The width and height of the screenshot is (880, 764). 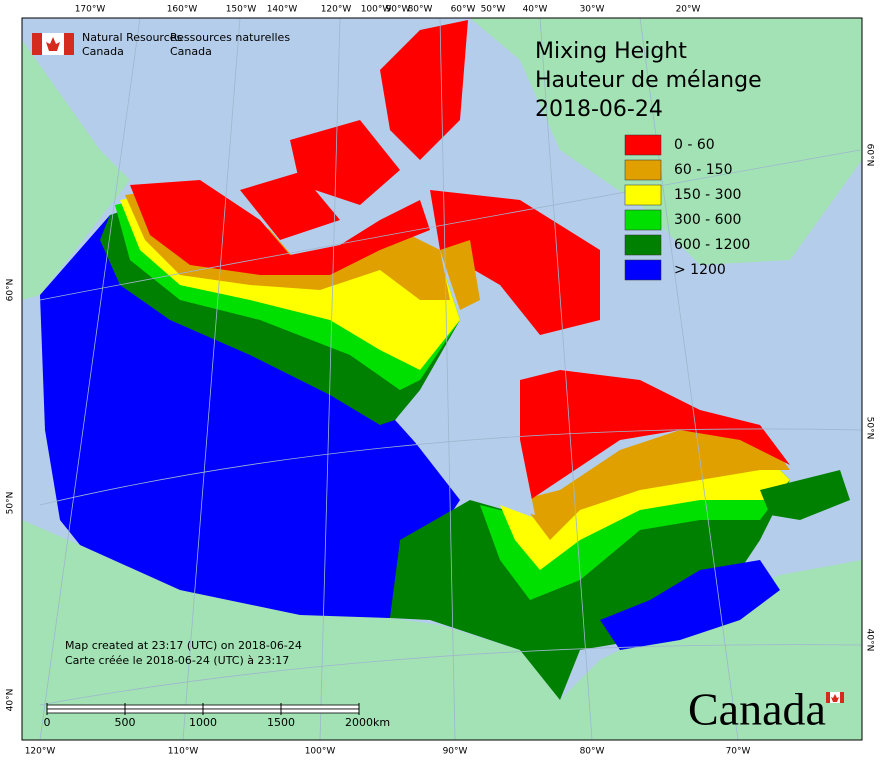 What do you see at coordinates (103, 51) in the screenshot?
I see `agency-en: Canada` at bounding box center [103, 51].